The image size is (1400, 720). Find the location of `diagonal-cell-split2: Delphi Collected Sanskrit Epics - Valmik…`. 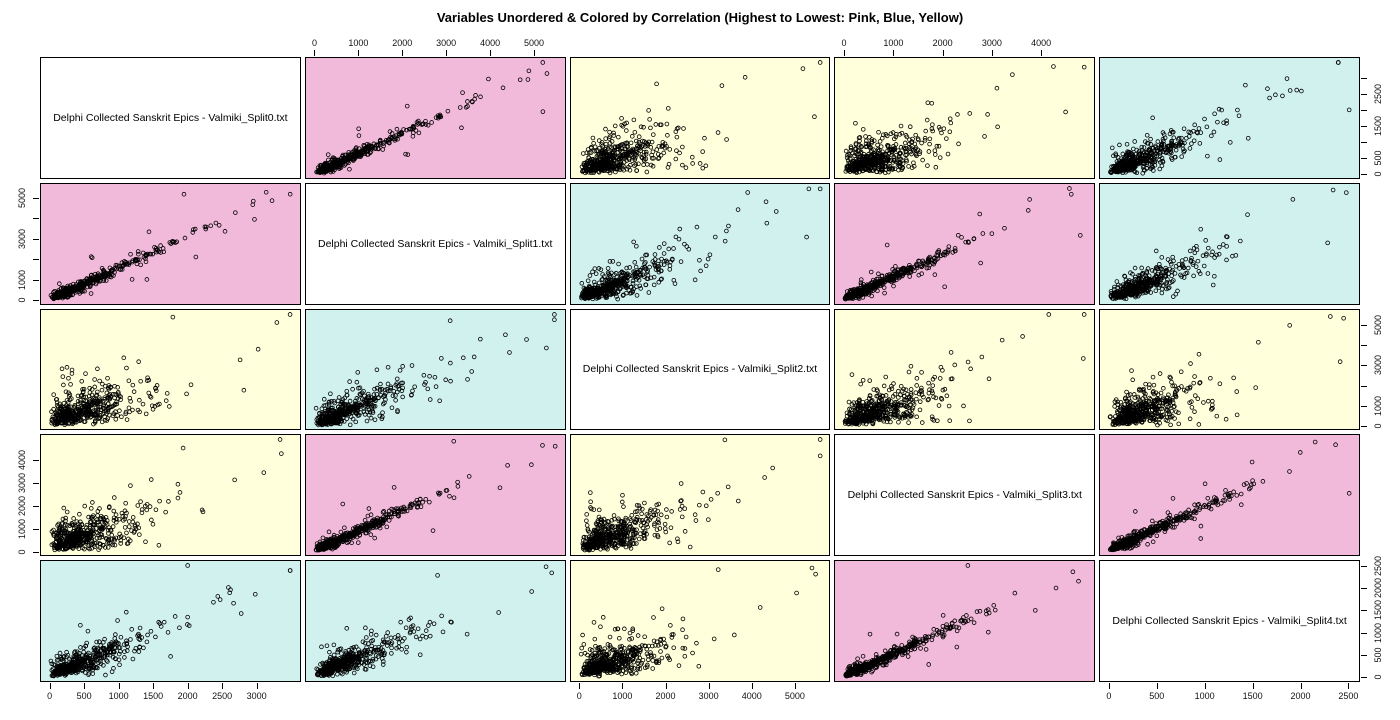

diagonal-cell-split2: Delphi Collected Sanskrit Epics - Valmik… is located at coordinates (700, 369).